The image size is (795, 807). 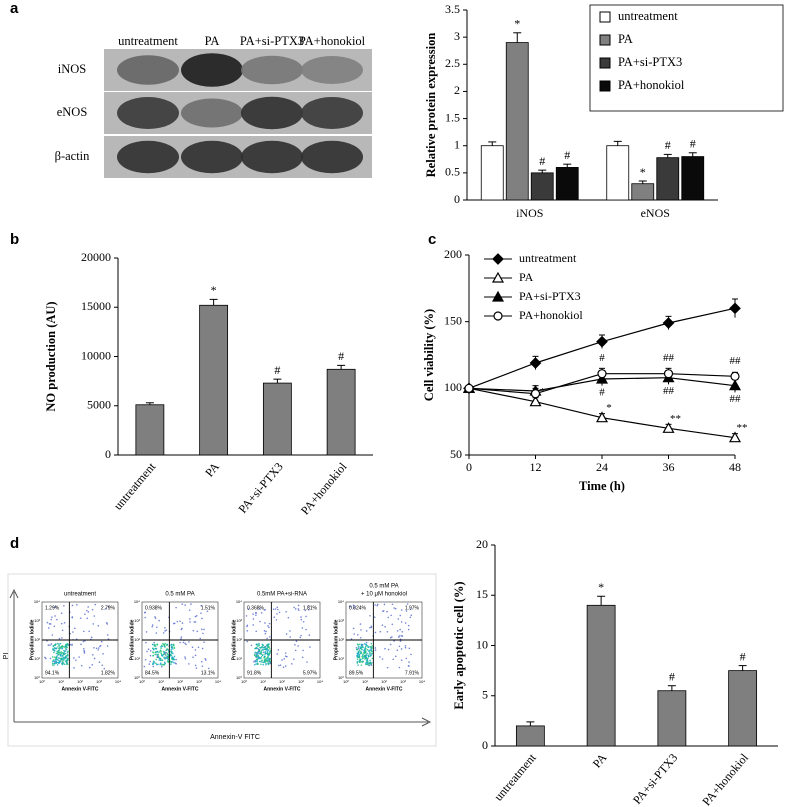 I want to click on row-label: β-actin, so click(x=73, y=156).